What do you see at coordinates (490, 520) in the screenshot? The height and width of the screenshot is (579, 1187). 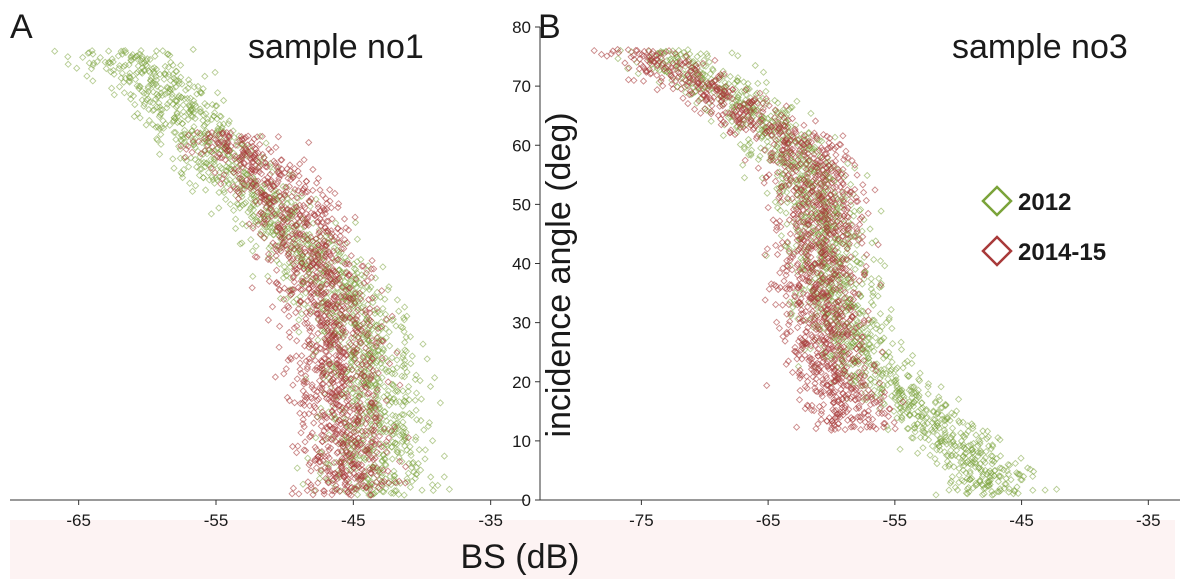 I see `x-tick-label: -35` at bounding box center [490, 520].